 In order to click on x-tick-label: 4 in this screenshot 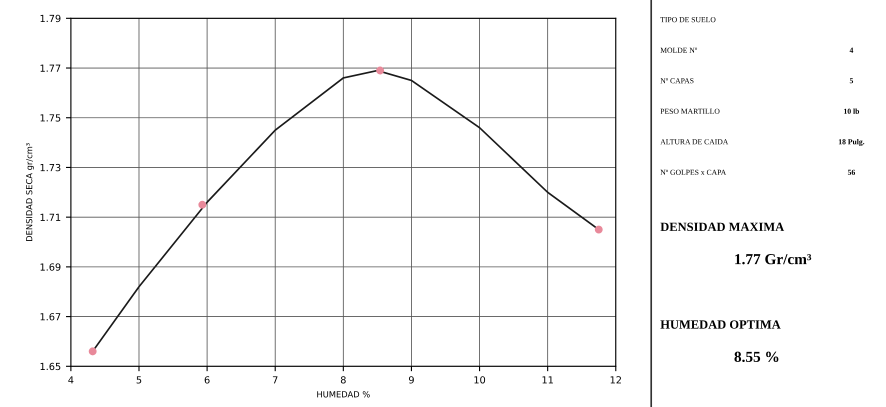, I will do `click(71, 380)`.